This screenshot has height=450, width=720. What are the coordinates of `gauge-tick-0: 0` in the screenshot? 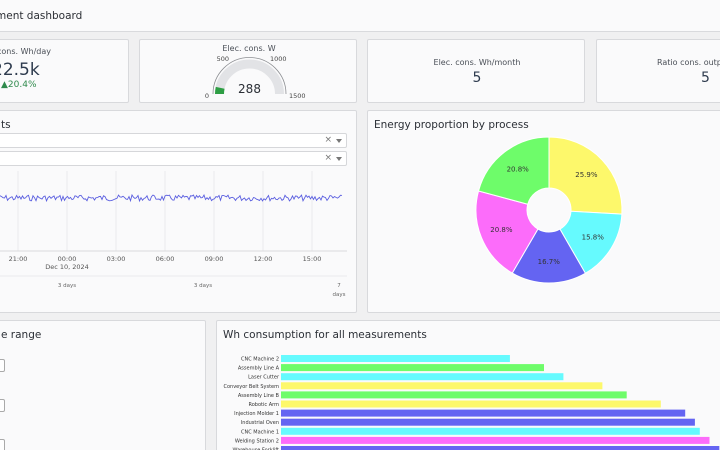 It's located at (207, 96).